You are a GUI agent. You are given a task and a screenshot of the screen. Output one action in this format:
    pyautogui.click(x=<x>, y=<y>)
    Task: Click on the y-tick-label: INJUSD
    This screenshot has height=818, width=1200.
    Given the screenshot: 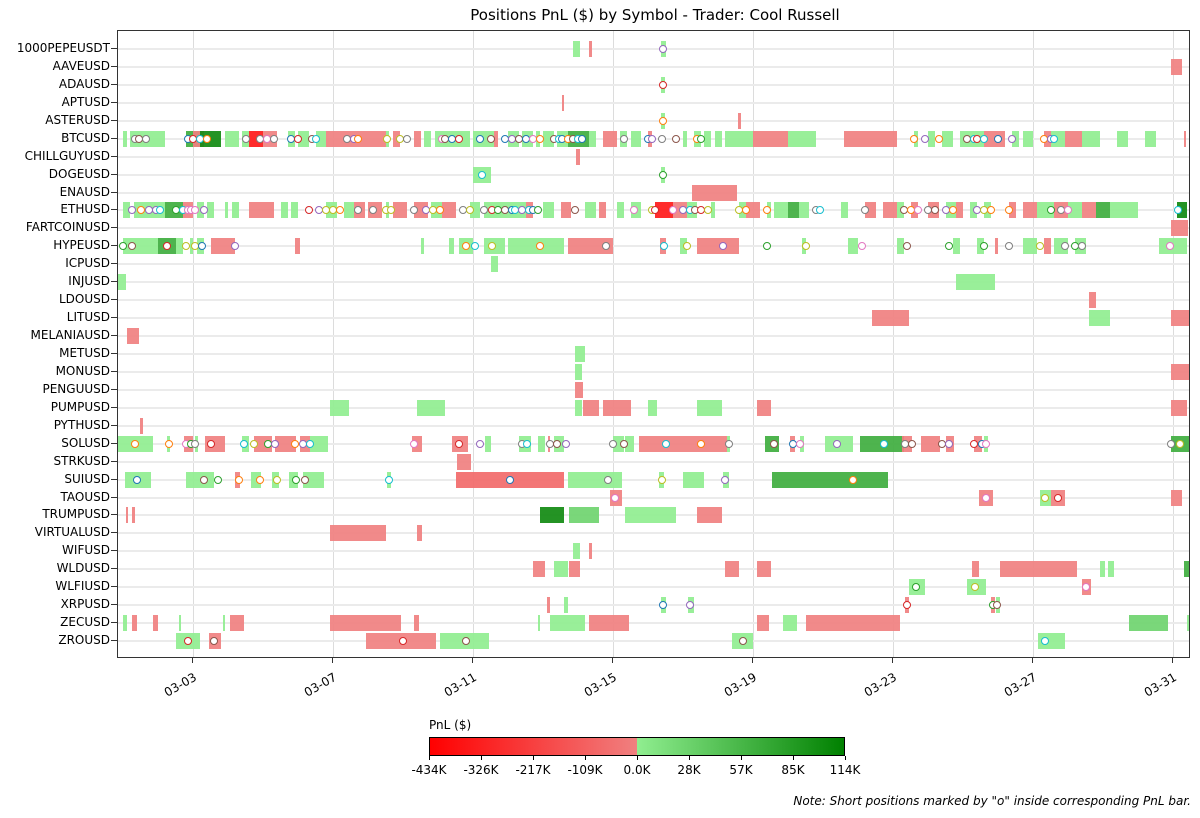 What is the action you would take?
    pyautogui.click(x=89, y=281)
    